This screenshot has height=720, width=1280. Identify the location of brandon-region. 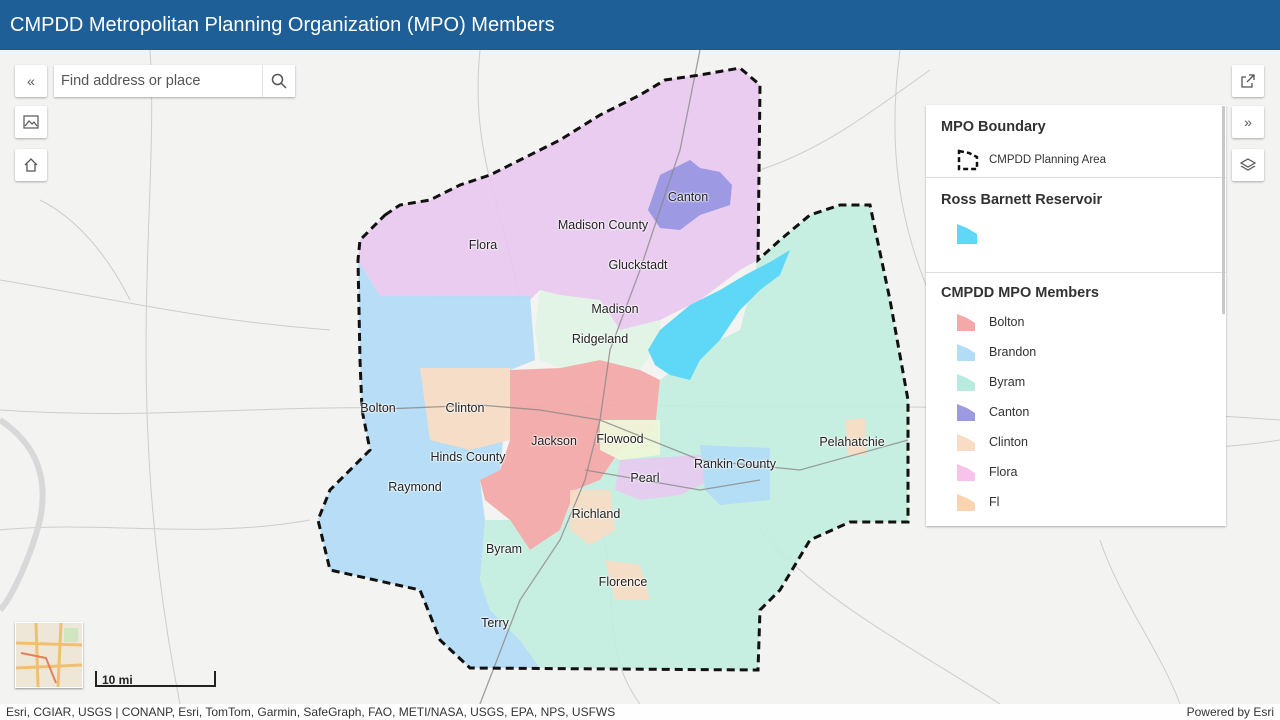
(735, 475).